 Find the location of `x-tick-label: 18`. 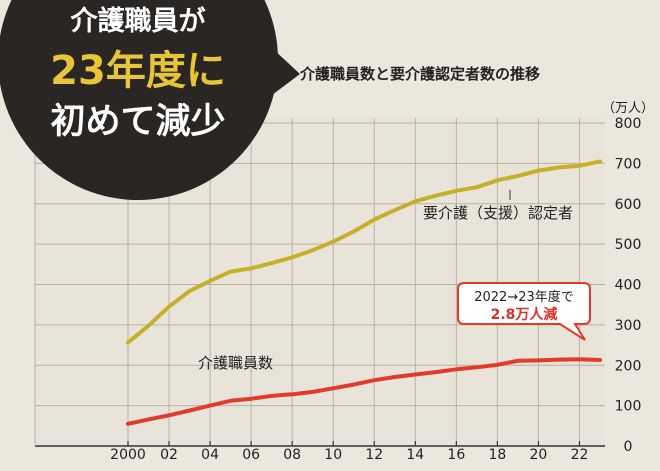

x-tick-label: 18 is located at coordinates (497, 455).